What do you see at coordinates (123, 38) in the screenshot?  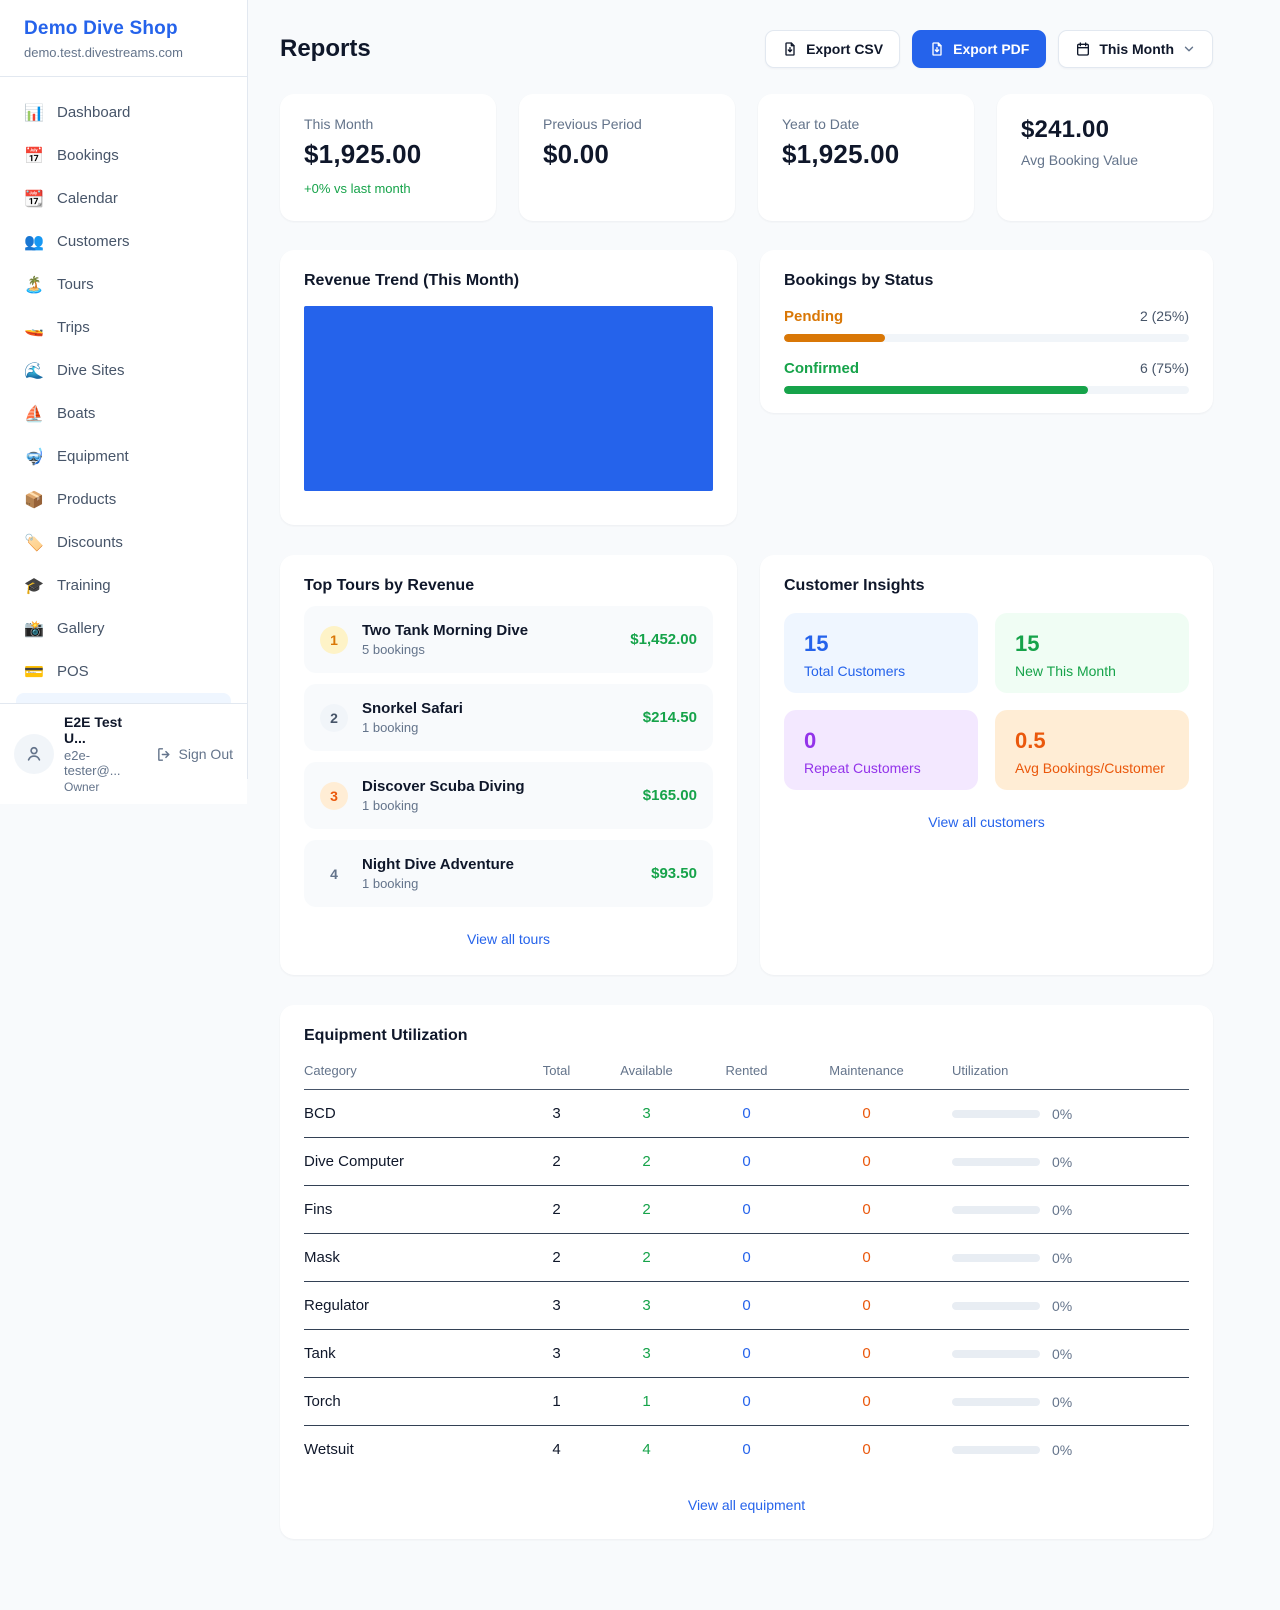 I see `brand: Demo Dive Shop demo.test.divestreams.com` at bounding box center [123, 38].